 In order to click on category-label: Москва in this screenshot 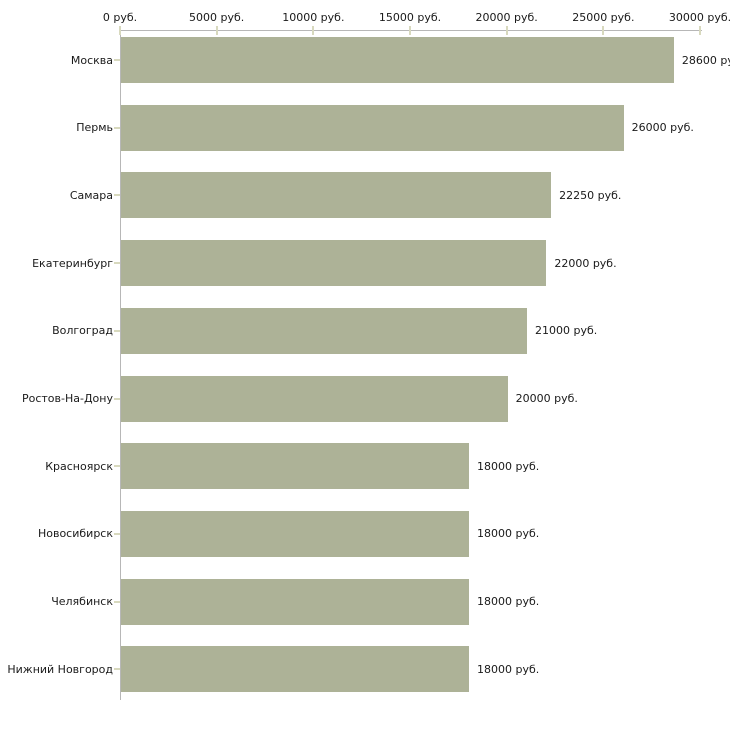, I will do `click(91, 60)`.